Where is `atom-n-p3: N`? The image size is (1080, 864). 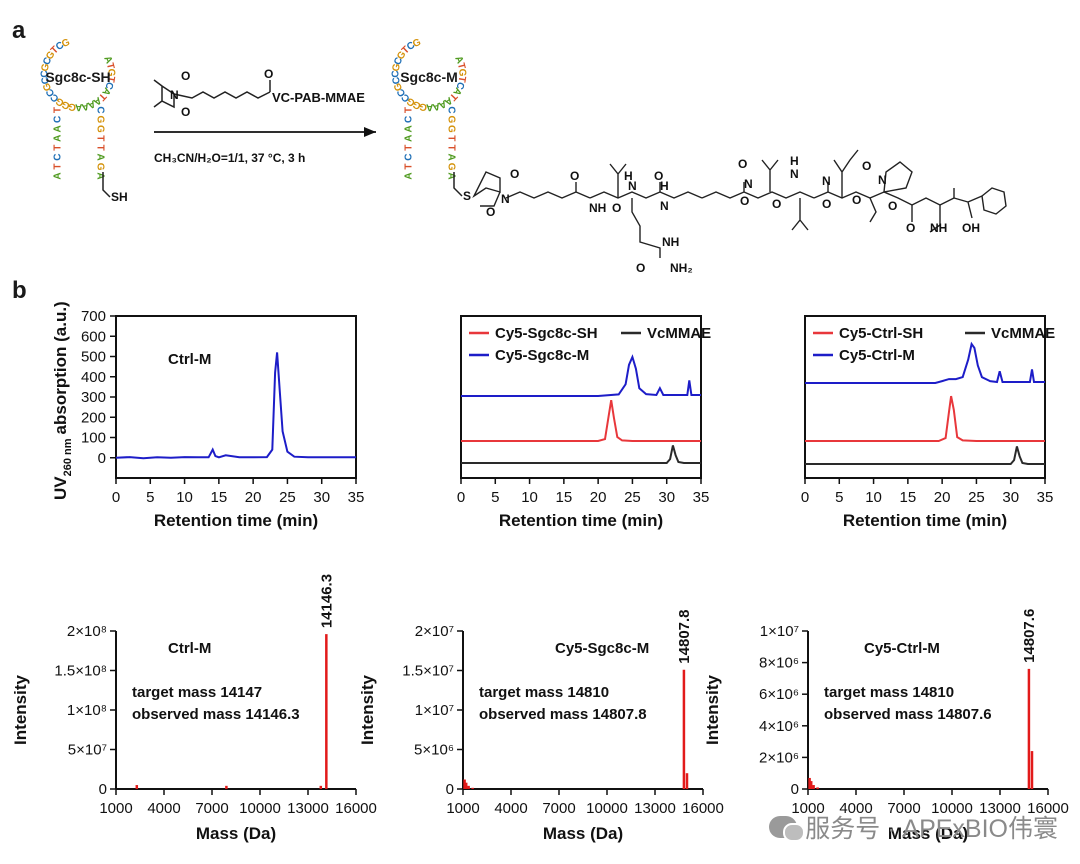
atom-n-p3: N is located at coordinates (664, 206).